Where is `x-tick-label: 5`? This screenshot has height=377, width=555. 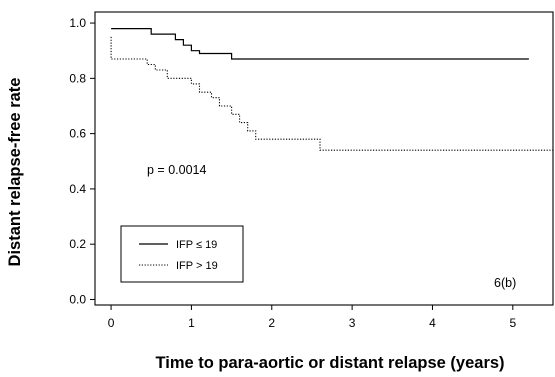 x-tick-label: 5 is located at coordinates (512, 323).